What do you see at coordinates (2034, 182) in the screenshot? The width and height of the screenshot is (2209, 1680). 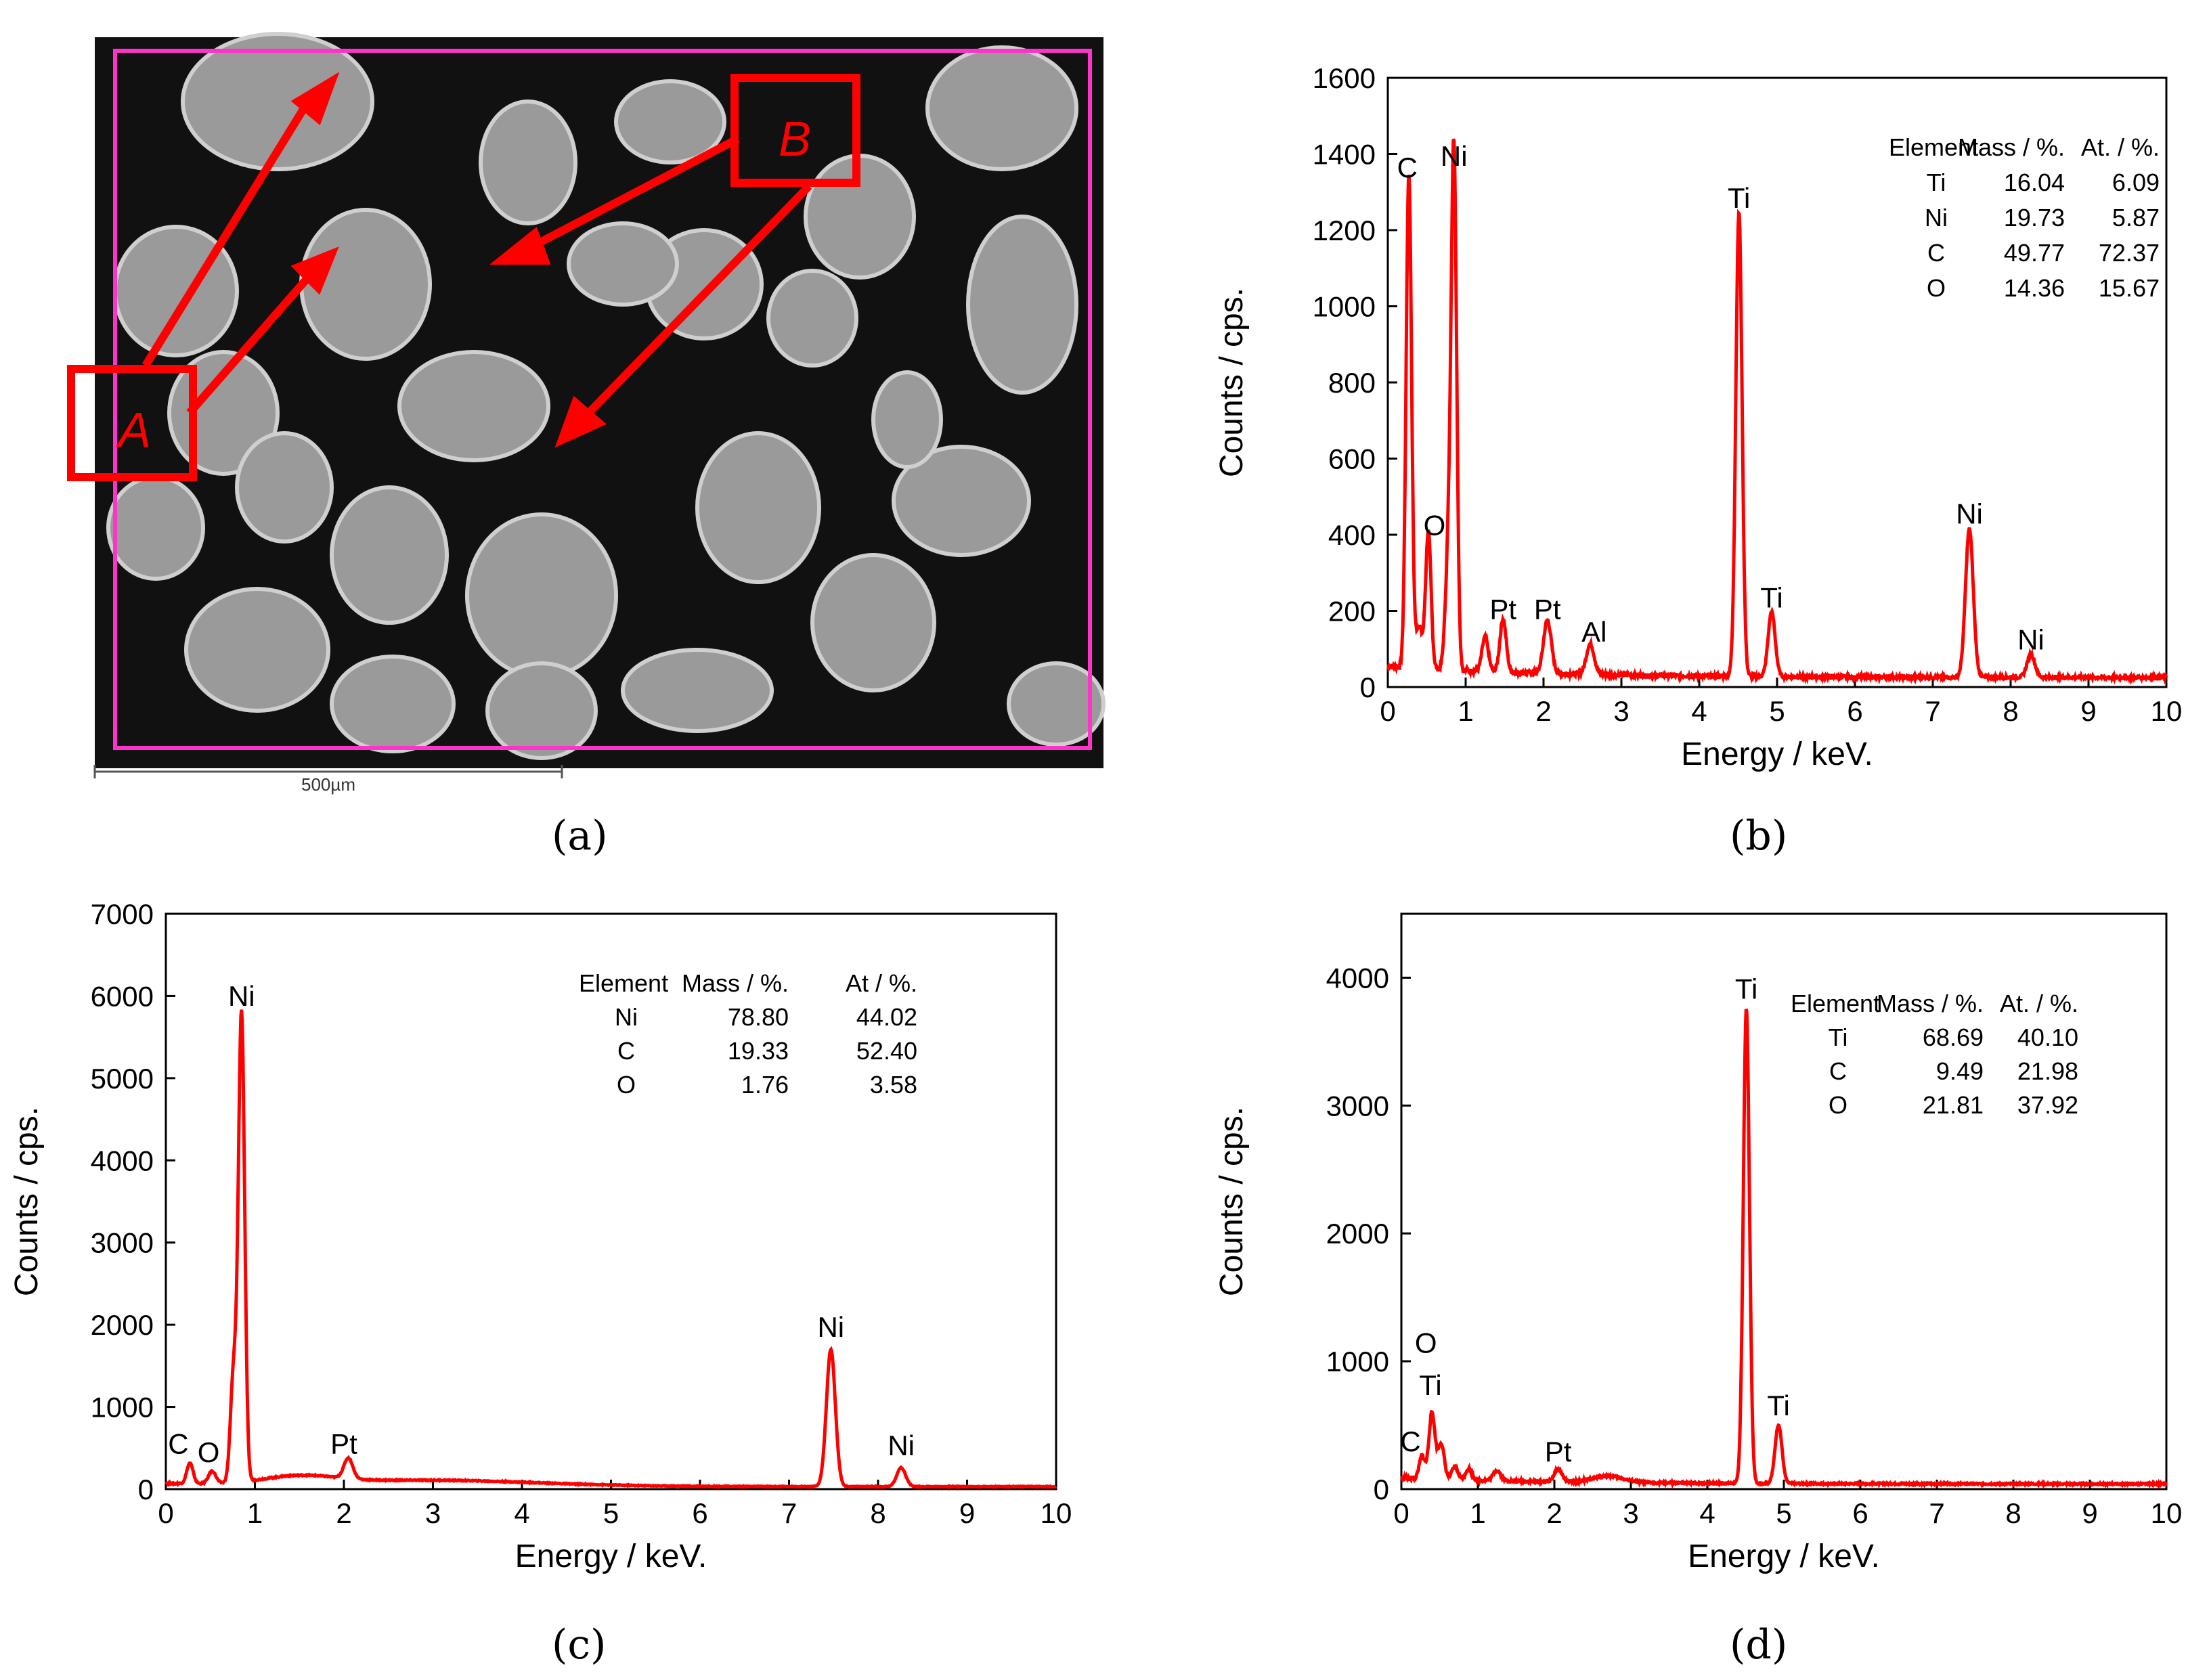 I see `table-cell: 16.04` at bounding box center [2034, 182].